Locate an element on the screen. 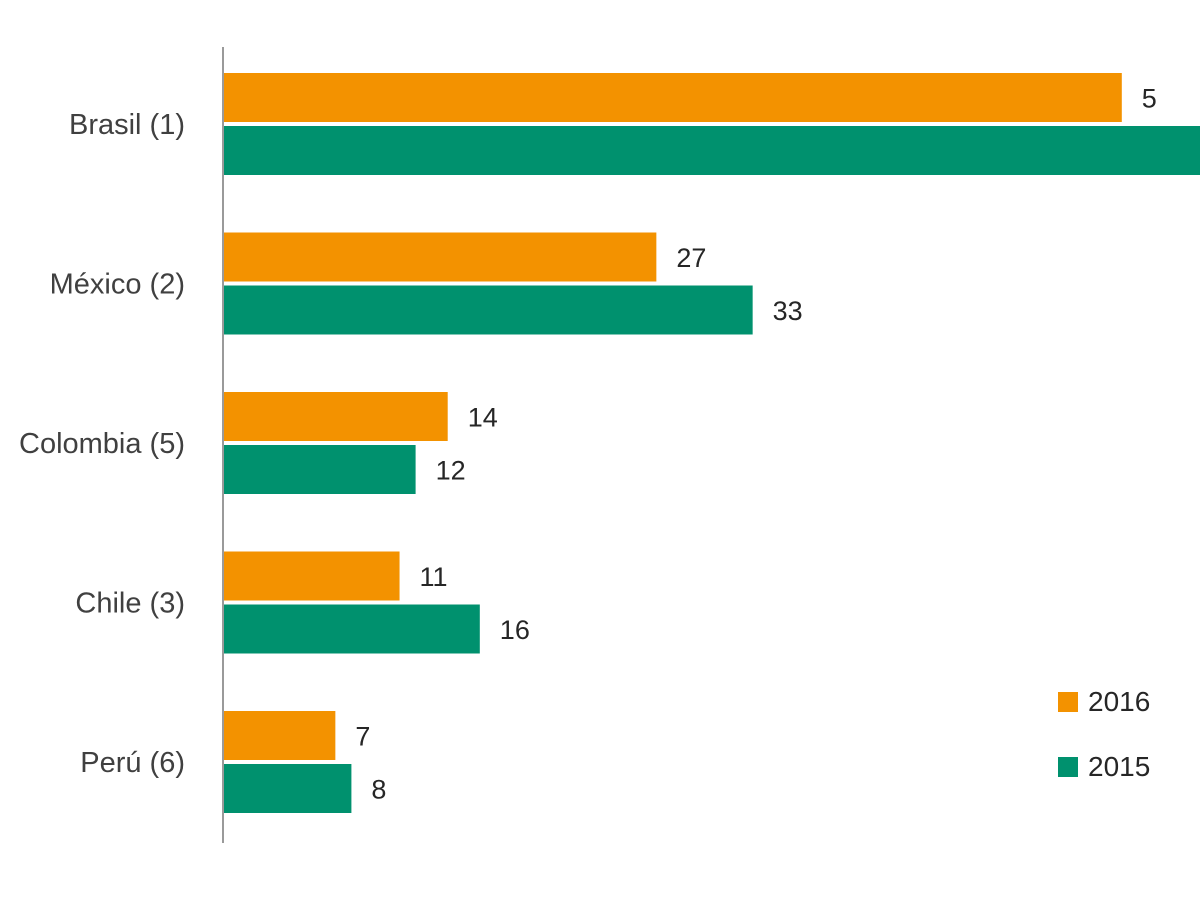 The height and width of the screenshot is (900, 1200). value-label-2015-1: 33 is located at coordinates (788, 311).